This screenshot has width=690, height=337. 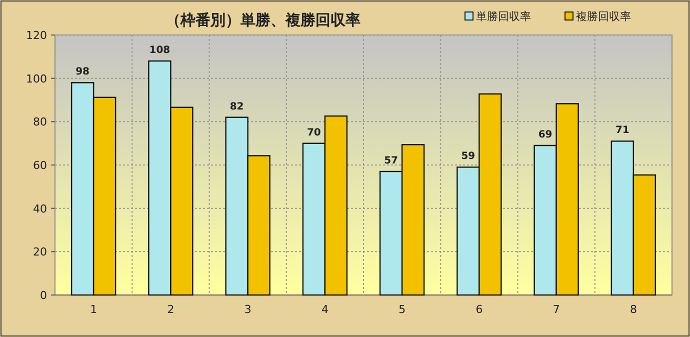 I want to click on legend-label: 単勝回収率, so click(x=503, y=16).